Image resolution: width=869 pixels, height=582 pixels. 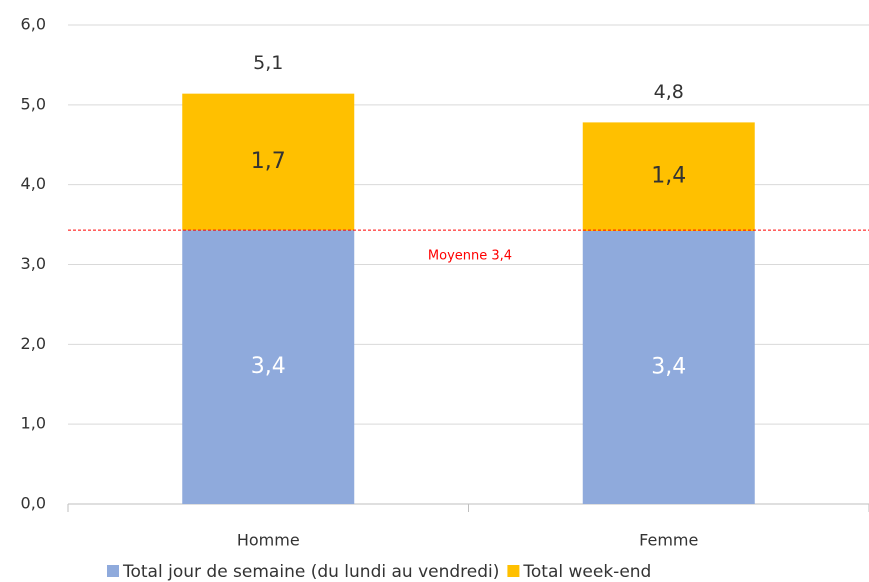 What do you see at coordinates (268, 540) in the screenshot?
I see `x-tick-label: Homme` at bounding box center [268, 540].